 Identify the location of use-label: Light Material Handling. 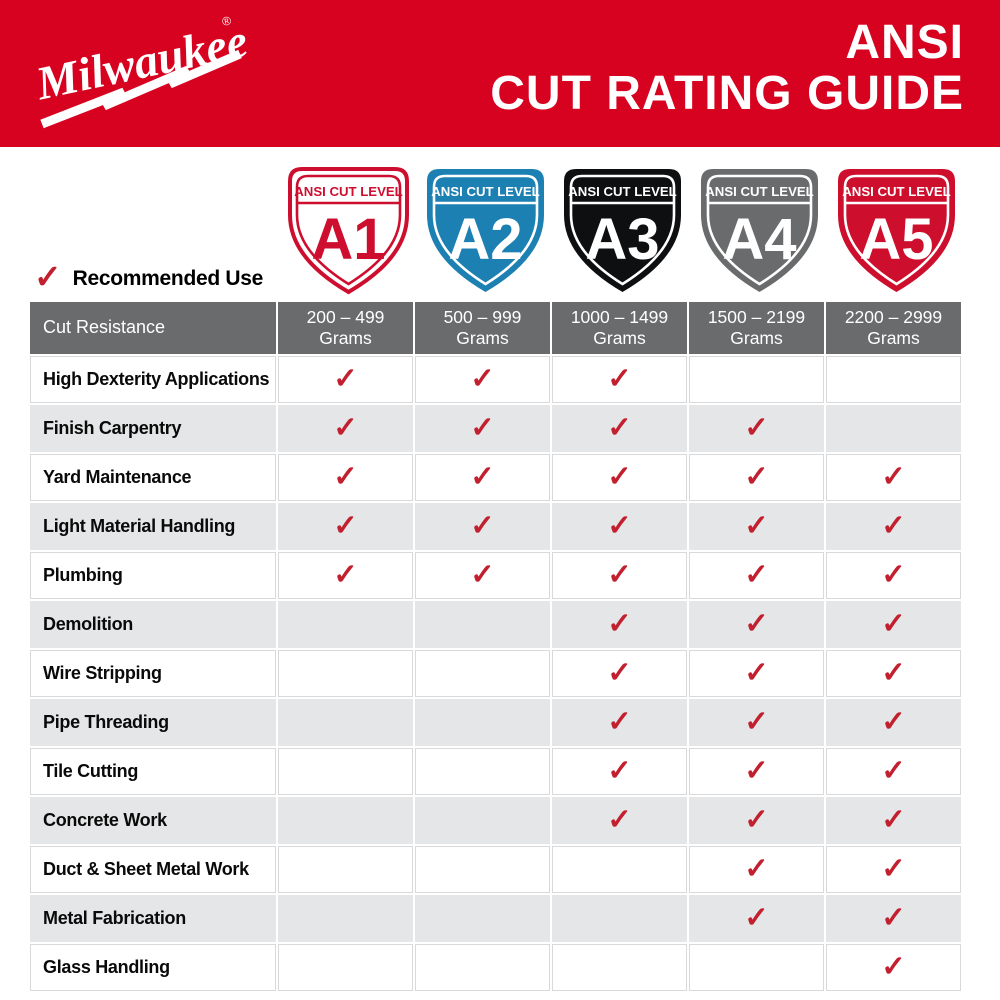
(153, 526).